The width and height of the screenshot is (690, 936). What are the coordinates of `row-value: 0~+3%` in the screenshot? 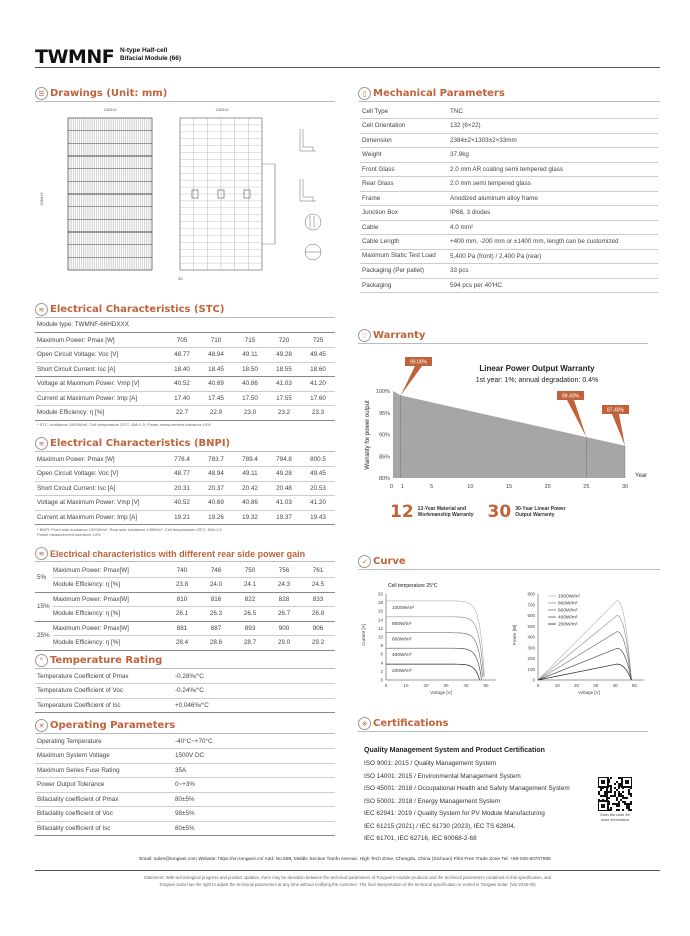 It's located at (255, 785).